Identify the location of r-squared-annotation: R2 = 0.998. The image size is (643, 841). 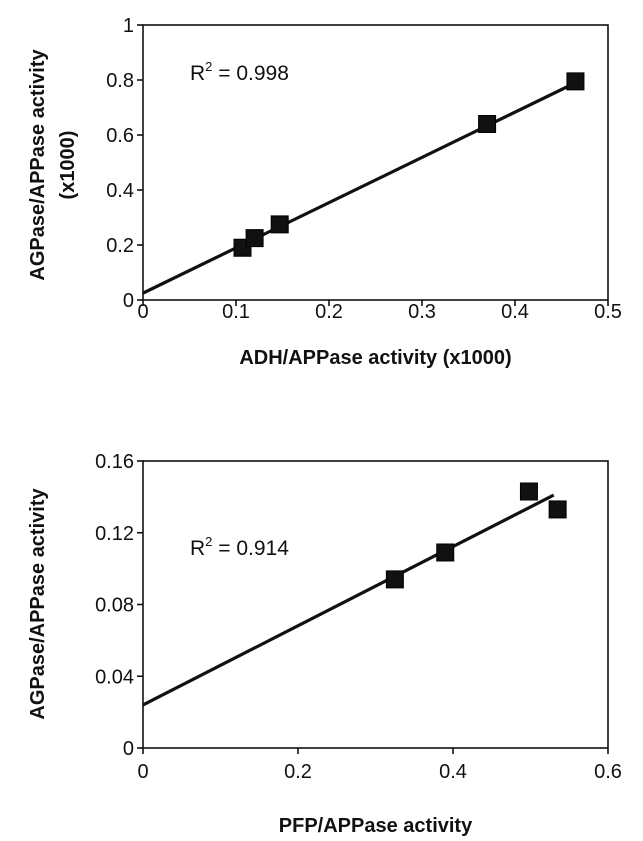
(239, 72).